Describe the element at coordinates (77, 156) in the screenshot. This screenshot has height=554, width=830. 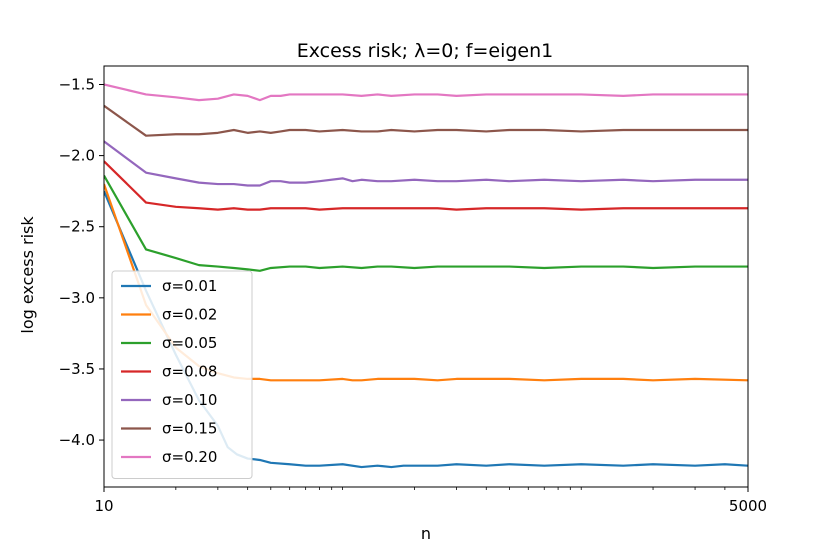
I see `y-tick-label: −2.0` at that location.